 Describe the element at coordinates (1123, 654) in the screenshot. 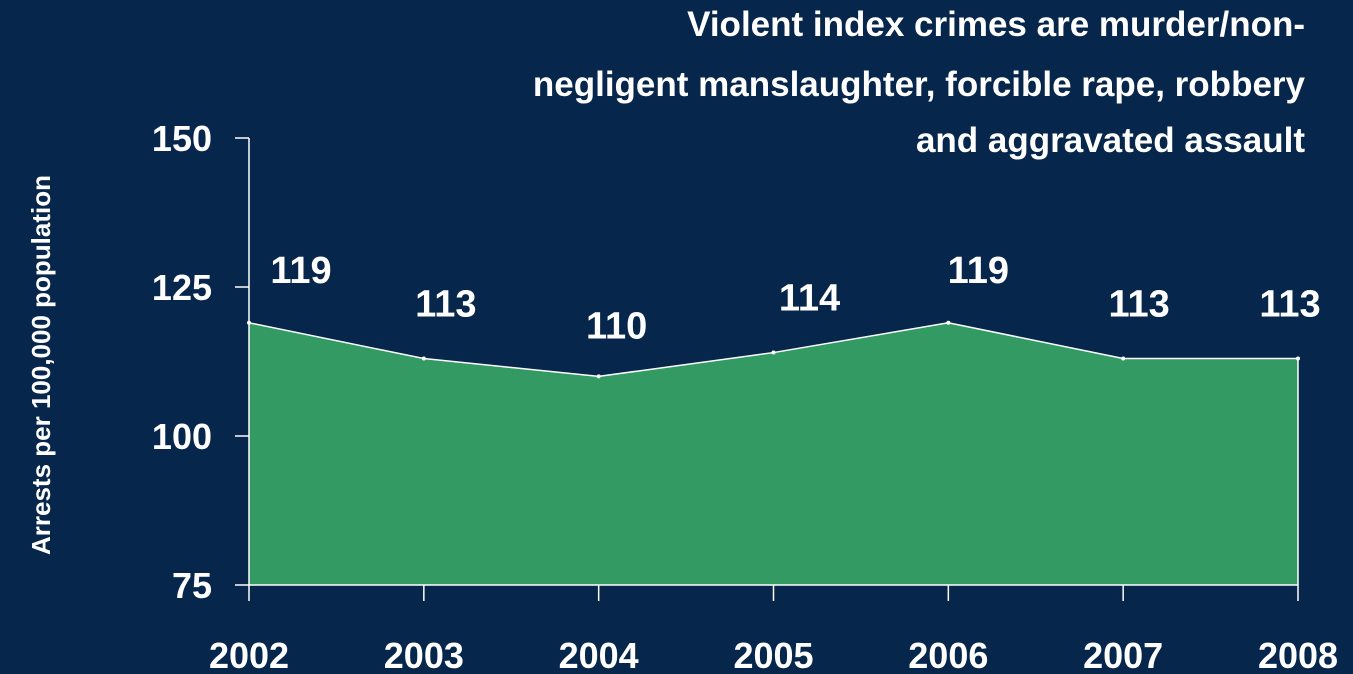

I see `x-tick-label: 2007` at that location.